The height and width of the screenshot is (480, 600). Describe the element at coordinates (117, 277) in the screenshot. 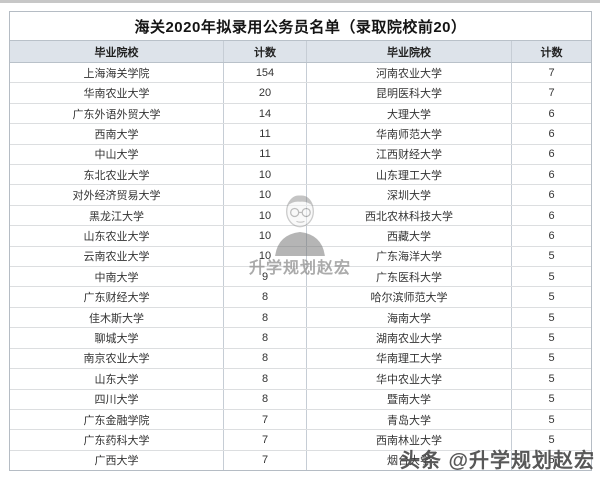

I see `cell-school-left: 中南大学` at that location.